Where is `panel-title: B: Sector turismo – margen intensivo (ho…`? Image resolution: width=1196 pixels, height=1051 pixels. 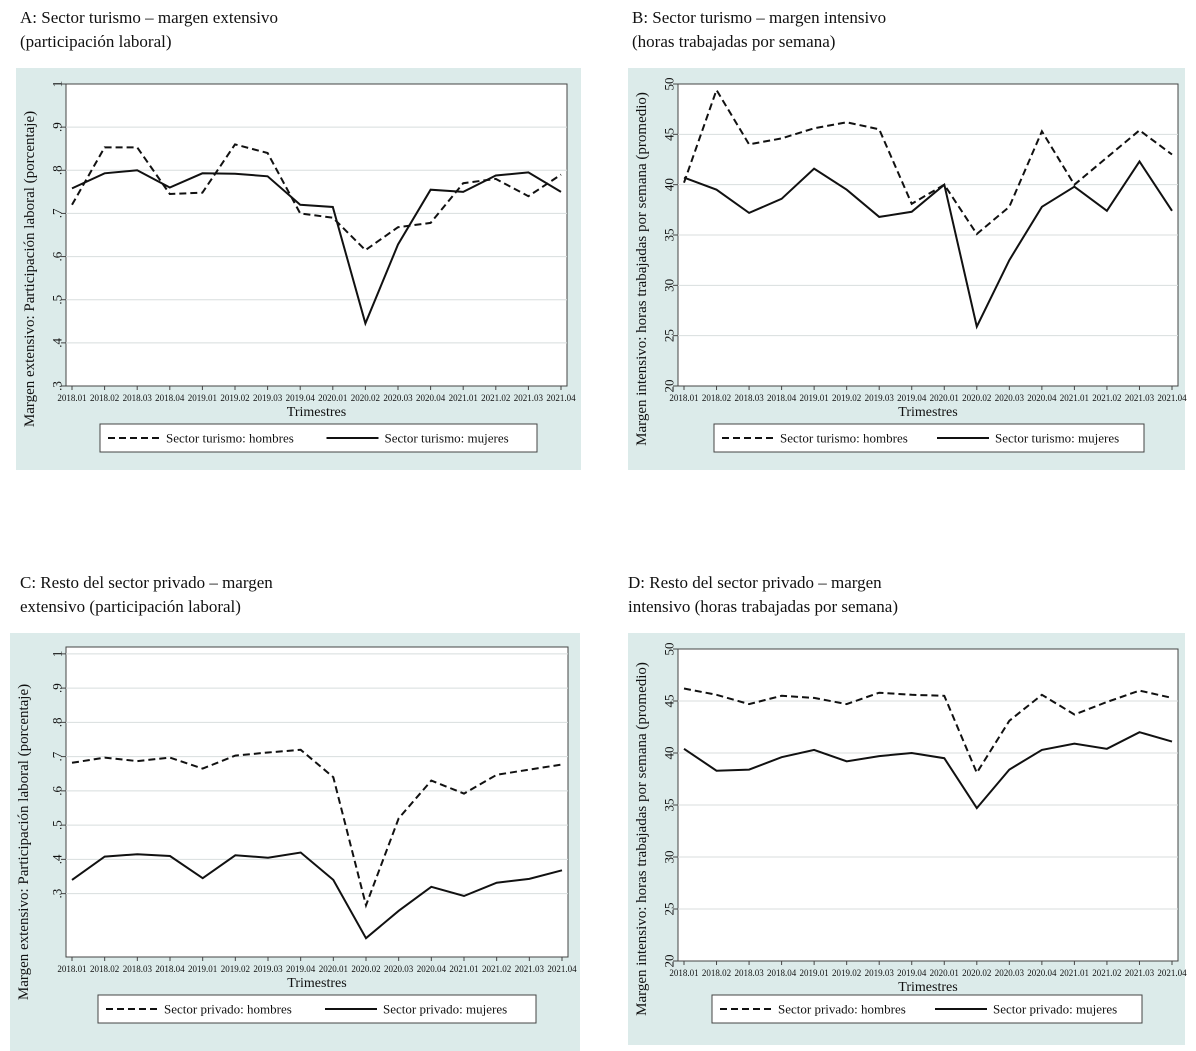 panel-title: B: Sector turismo – margen intensivo (ho… is located at coordinates (759, 30).